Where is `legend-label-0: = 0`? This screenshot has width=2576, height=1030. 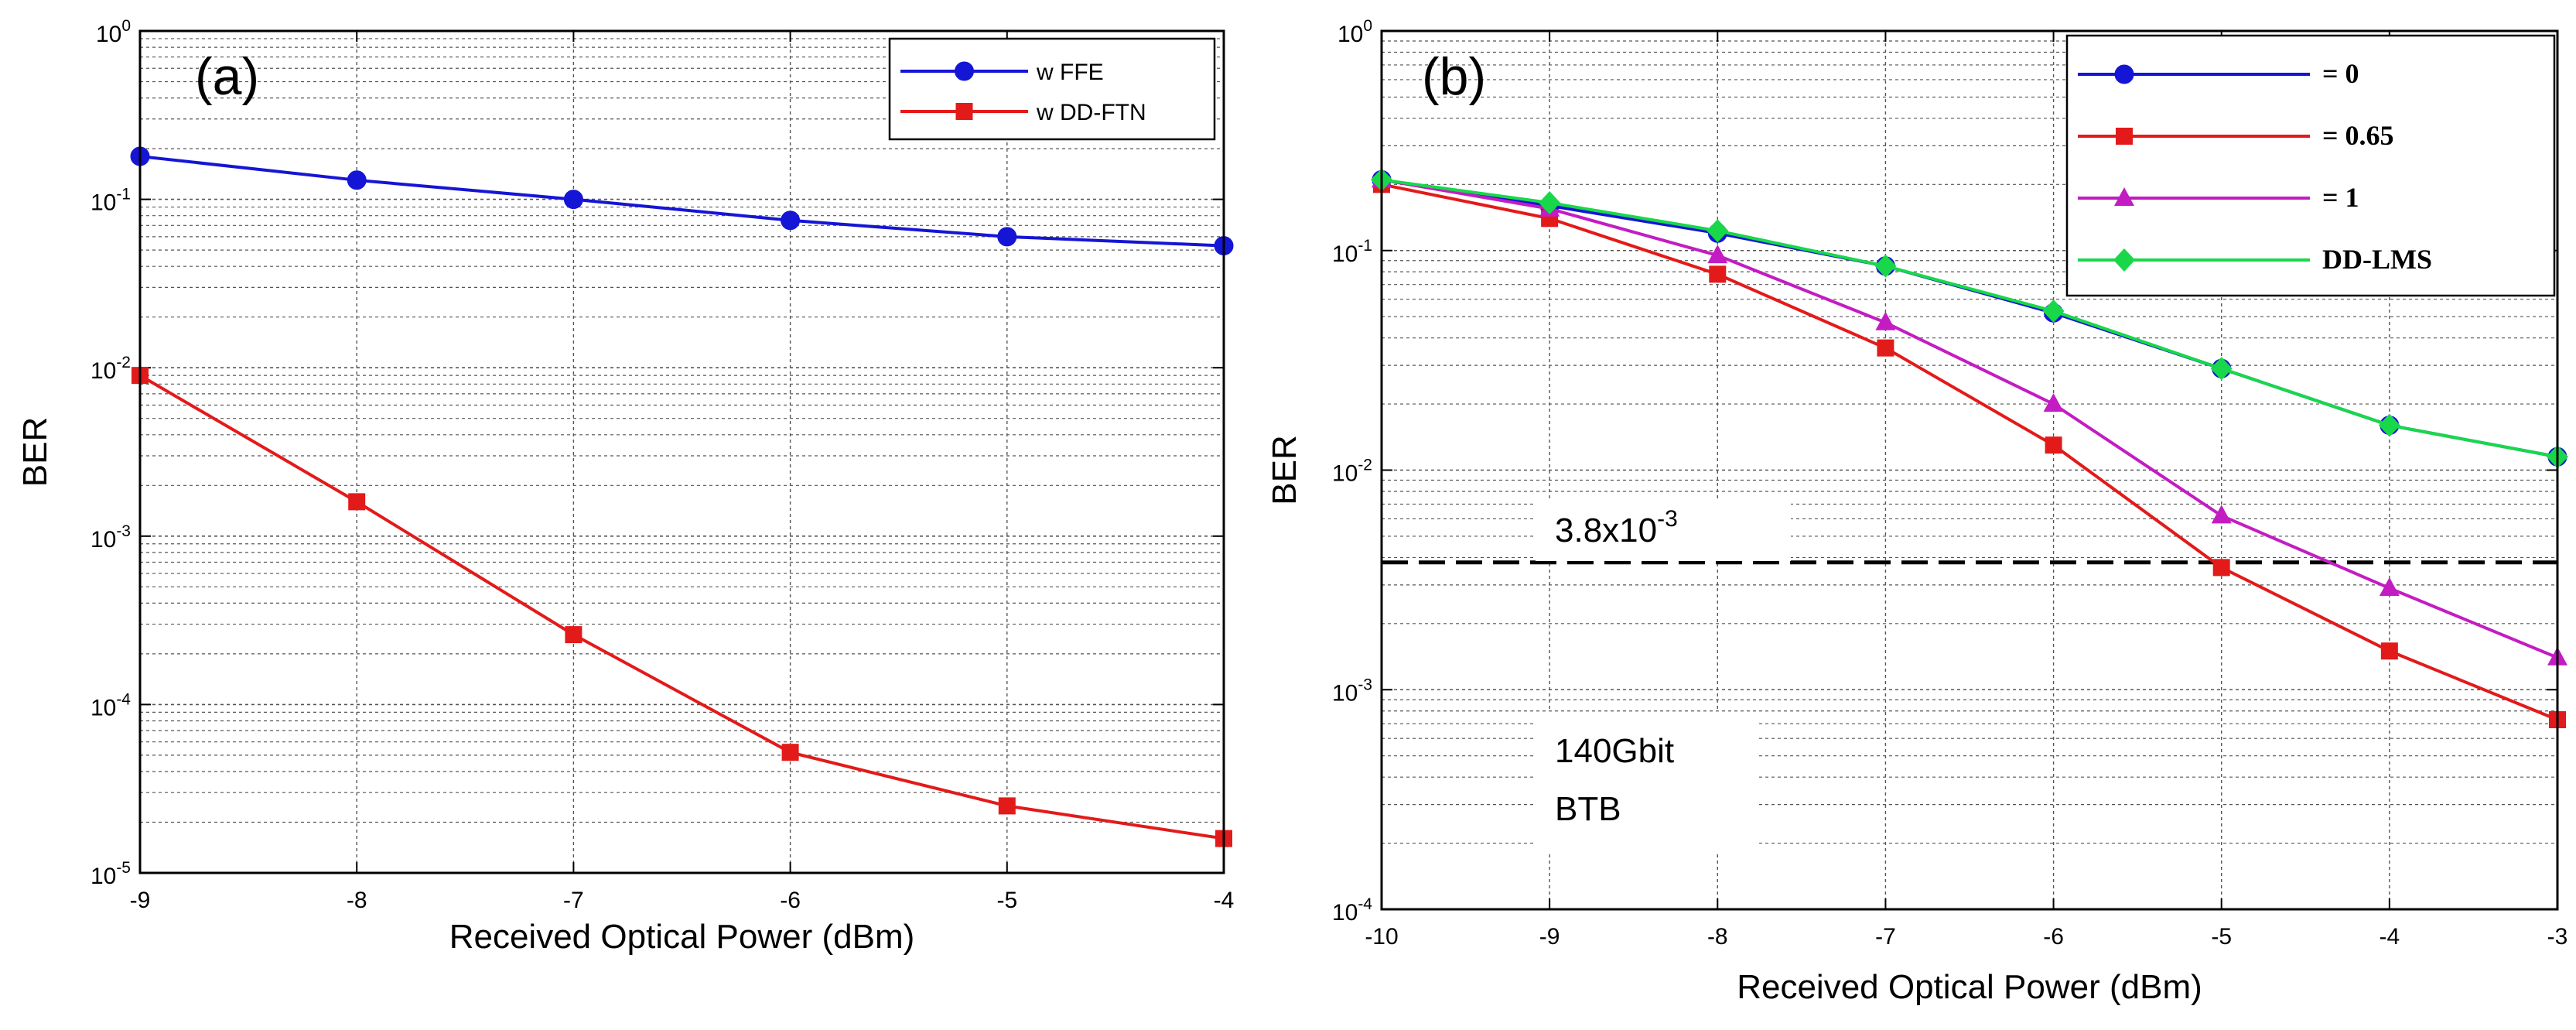
legend-label-0: = 0 is located at coordinates (2340, 73).